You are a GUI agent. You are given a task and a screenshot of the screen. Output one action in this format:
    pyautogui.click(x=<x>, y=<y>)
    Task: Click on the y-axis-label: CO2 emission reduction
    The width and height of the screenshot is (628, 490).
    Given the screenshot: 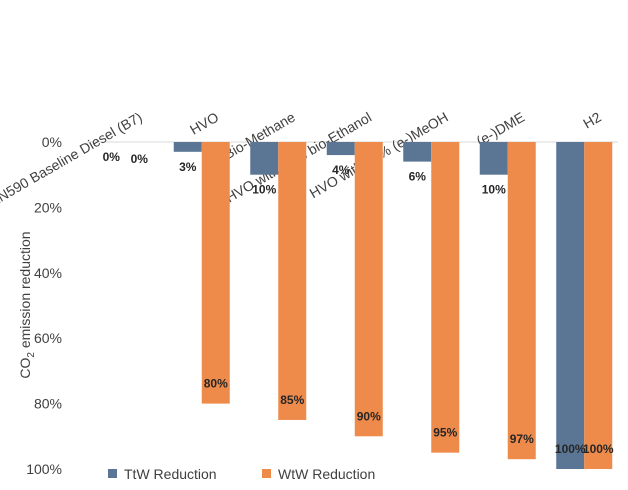 What is the action you would take?
    pyautogui.click(x=27, y=304)
    